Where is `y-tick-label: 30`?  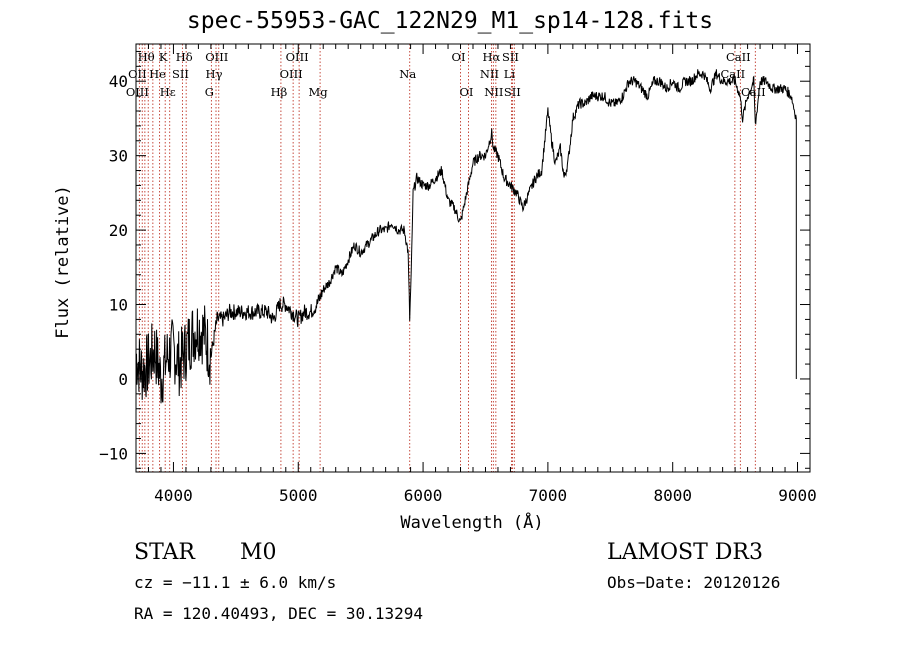
y-tick-label: 30 is located at coordinates (118, 156).